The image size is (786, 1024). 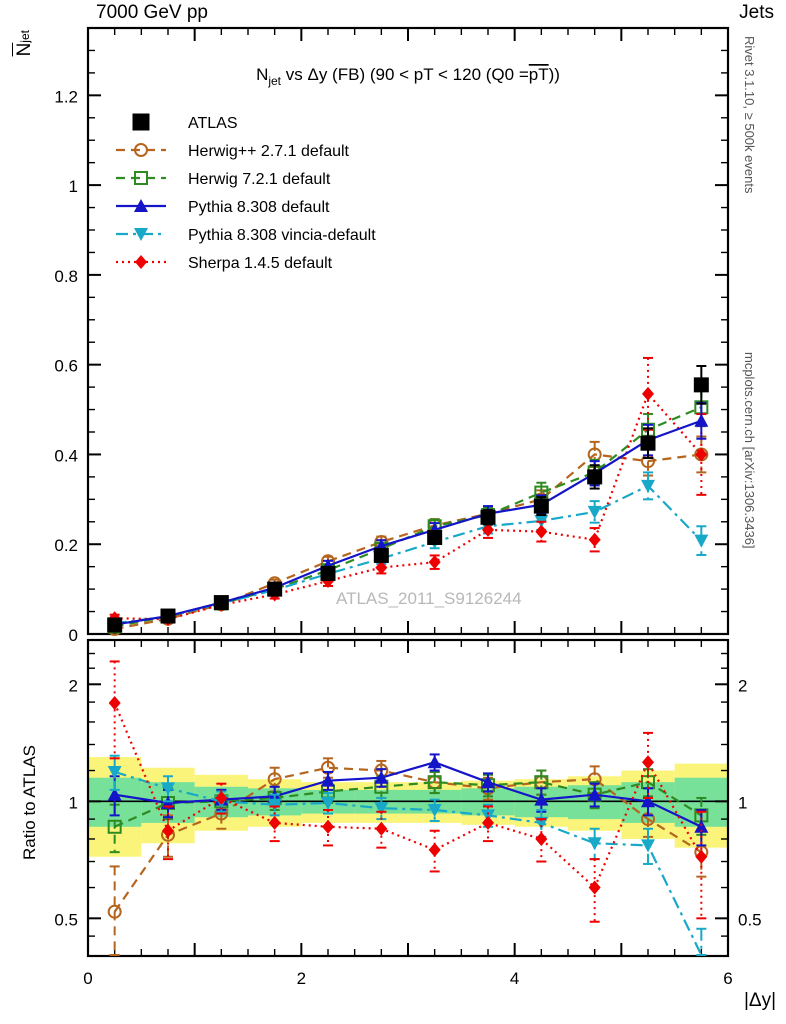 I want to click on legend-label: Herwig 7.2.1 default, so click(x=259, y=179).